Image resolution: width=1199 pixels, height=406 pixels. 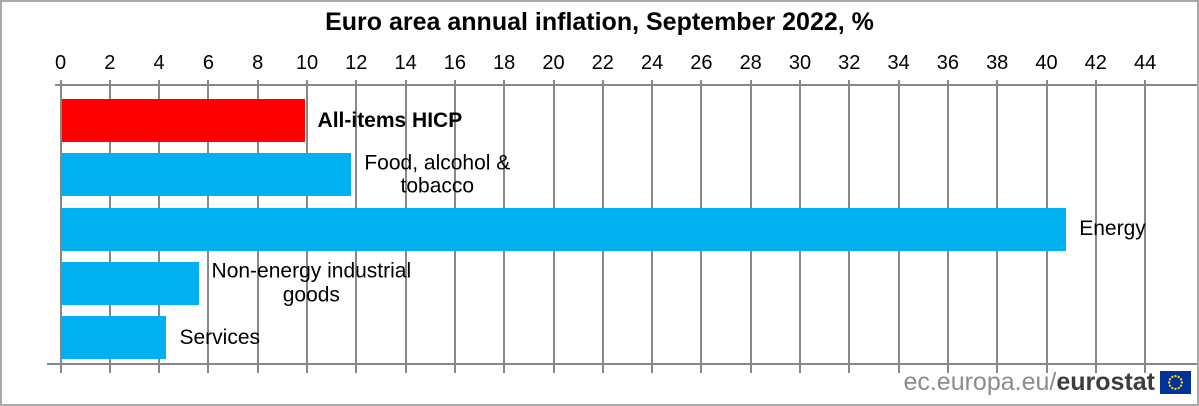 I want to click on x-axis-tick-label: 6, so click(x=208, y=63).